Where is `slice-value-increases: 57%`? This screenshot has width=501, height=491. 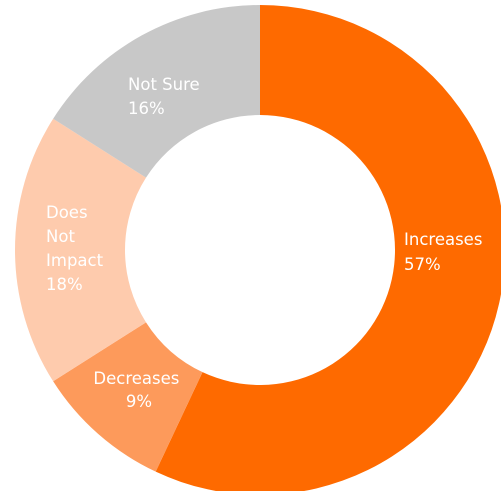 slice-value-increases: 57% is located at coordinates (422, 264).